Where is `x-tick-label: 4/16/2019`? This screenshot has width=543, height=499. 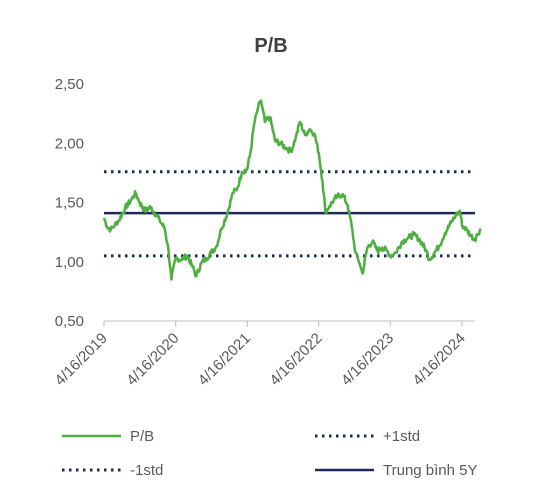 x-tick-label: 4/16/2019 is located at coordinates (81, 359).